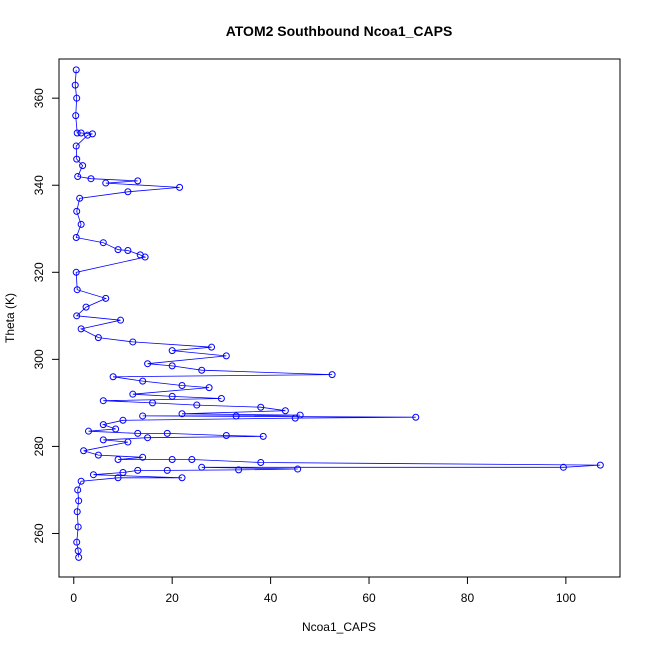 This screenshot has height=650, width=650. I want to click on y-tick-label: 340, so click(39, 185).